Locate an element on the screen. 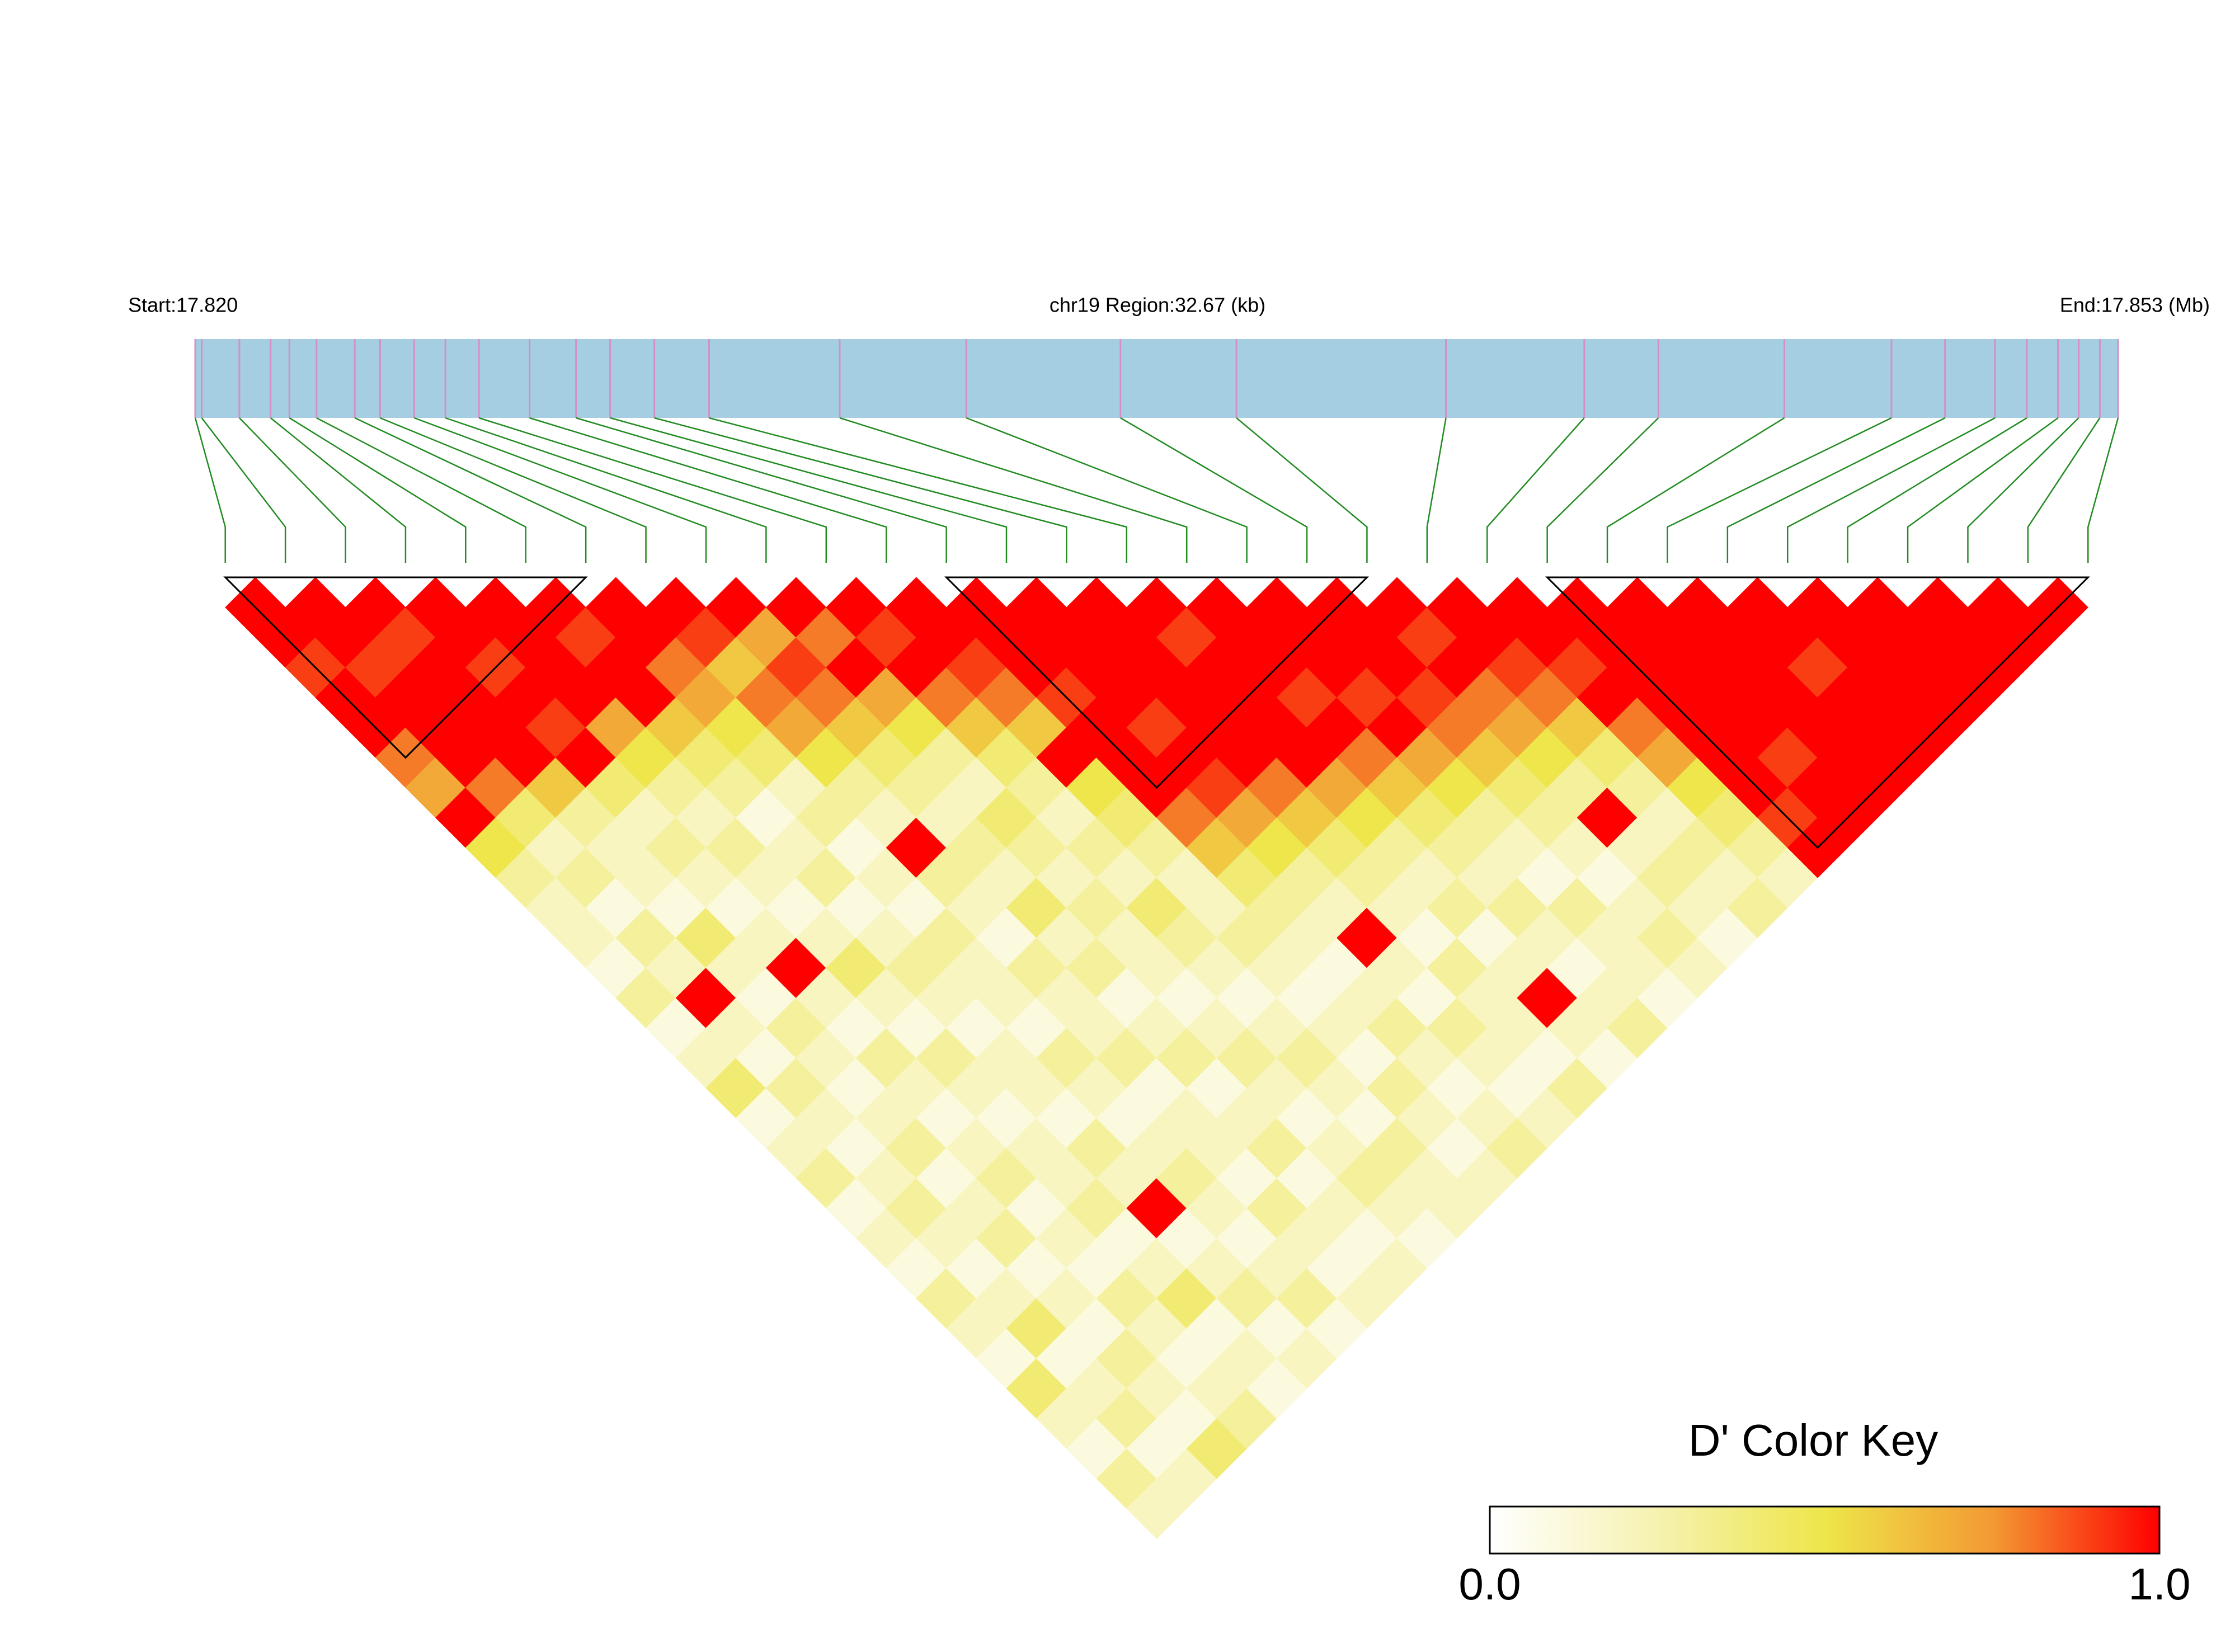 Image resolution: width=2235 pixels, height=1652 pixels. legend-title: D' Color Key is located at coordinates (1813, 1440).